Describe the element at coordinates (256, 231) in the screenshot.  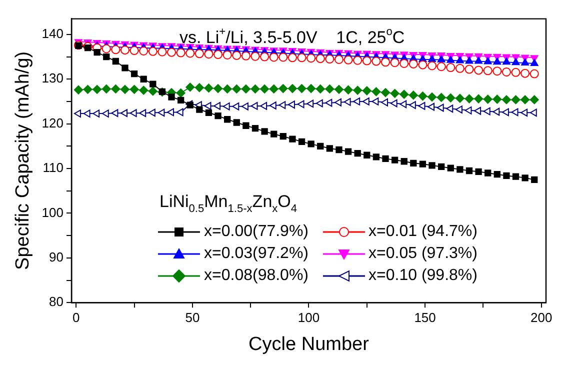
I see `legend-label: x=0.00(77.9%)` at that location.